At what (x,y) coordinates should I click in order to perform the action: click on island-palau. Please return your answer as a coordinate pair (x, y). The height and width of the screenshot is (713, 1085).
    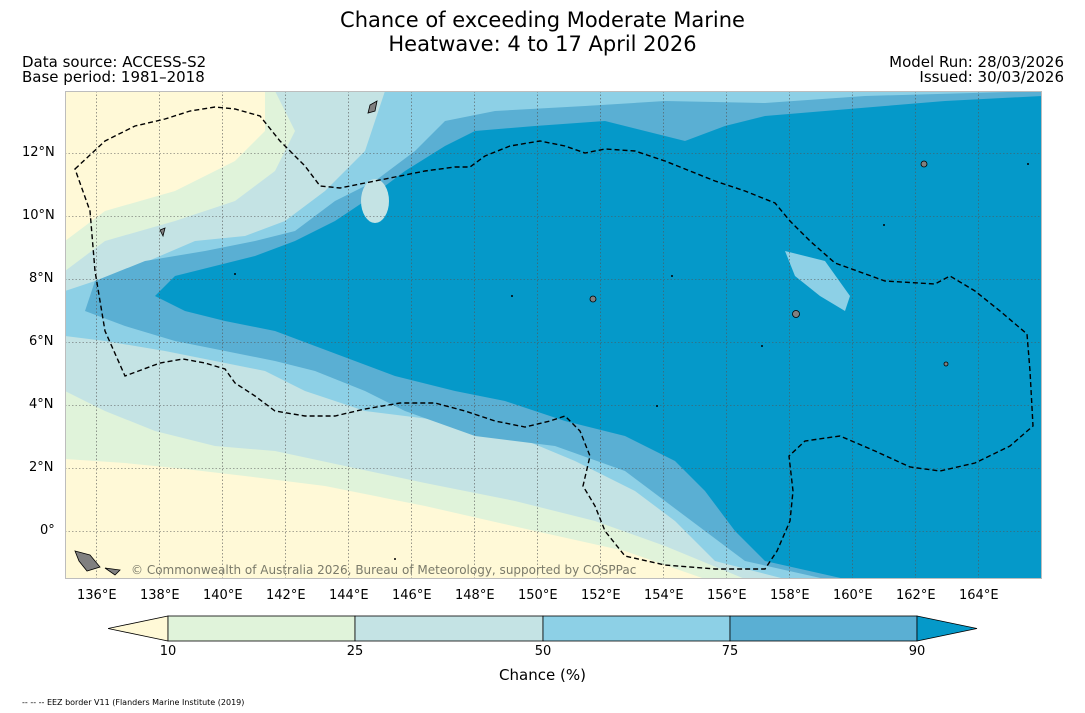
    Looking at the image, I should click on (162, 232).